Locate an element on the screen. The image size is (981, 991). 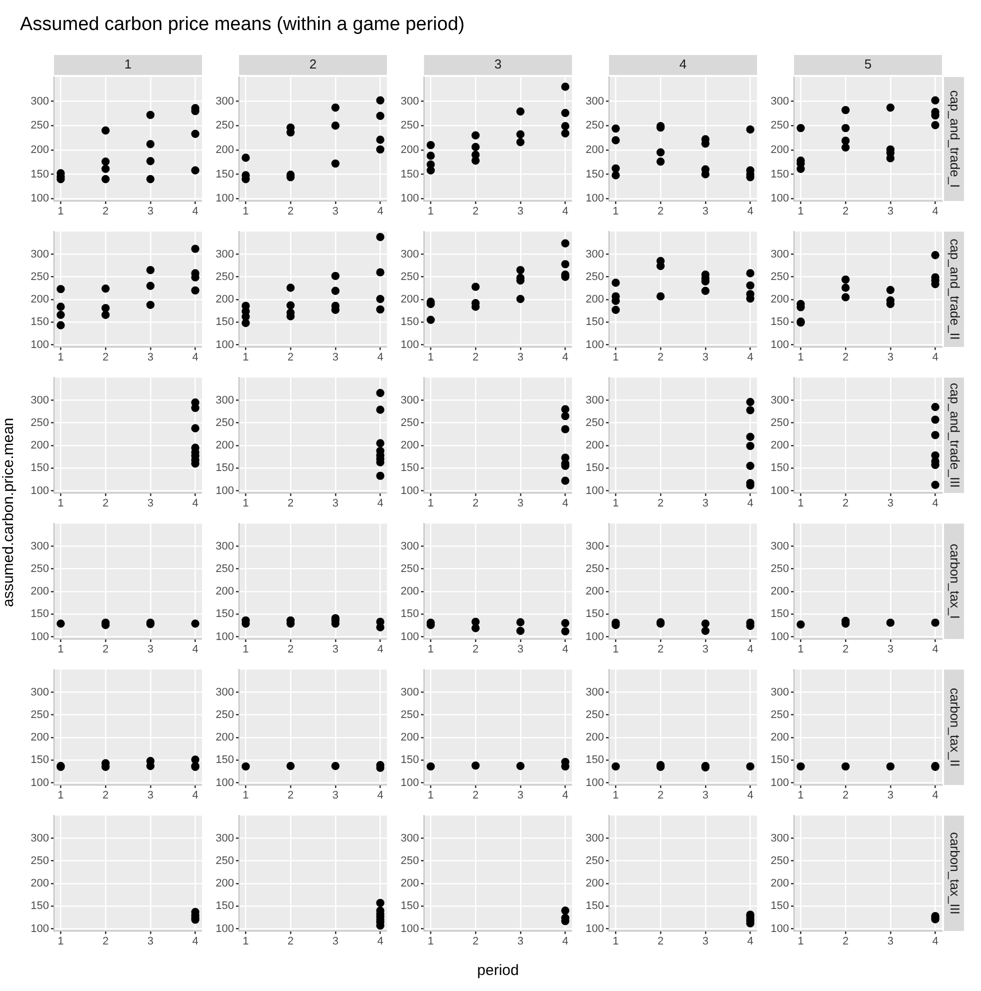
chart-title: 3 is located at coordinates (498, 64).